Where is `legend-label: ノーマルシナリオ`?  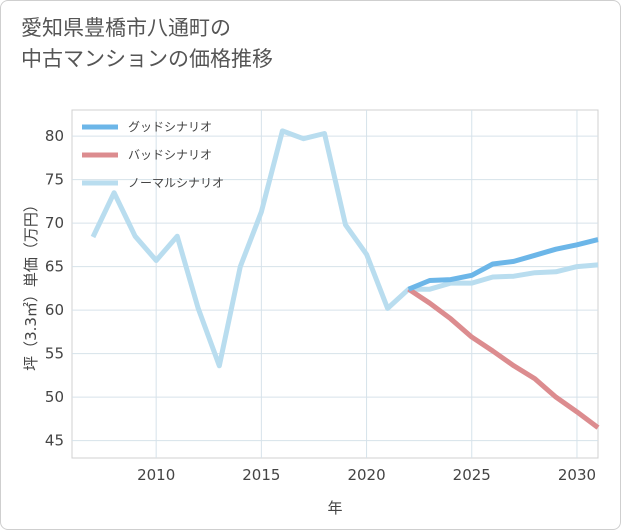
legend-label: ノーマルシナリオ is located at coordinates (176, 183).